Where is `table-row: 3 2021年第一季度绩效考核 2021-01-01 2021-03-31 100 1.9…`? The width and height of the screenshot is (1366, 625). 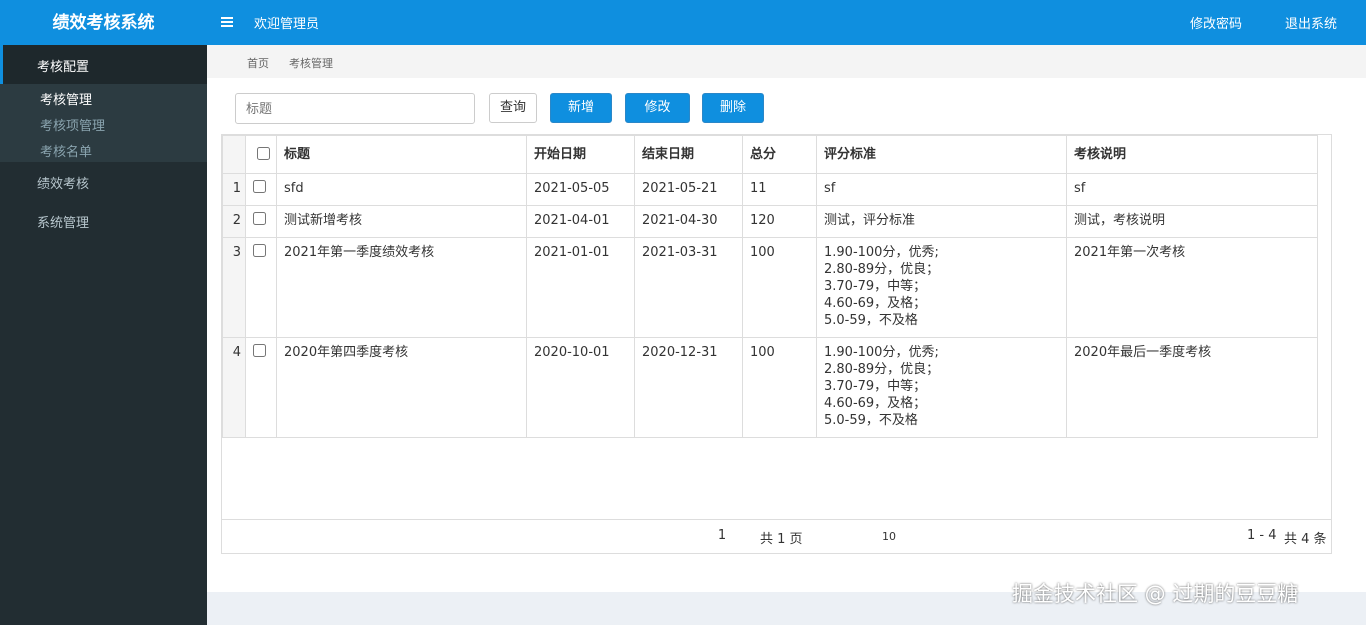 table-row: 3 2021年第一季度绩效考核 2021-01-01 2021-03-31 100 1.9… is located at coordinates (770, 287).